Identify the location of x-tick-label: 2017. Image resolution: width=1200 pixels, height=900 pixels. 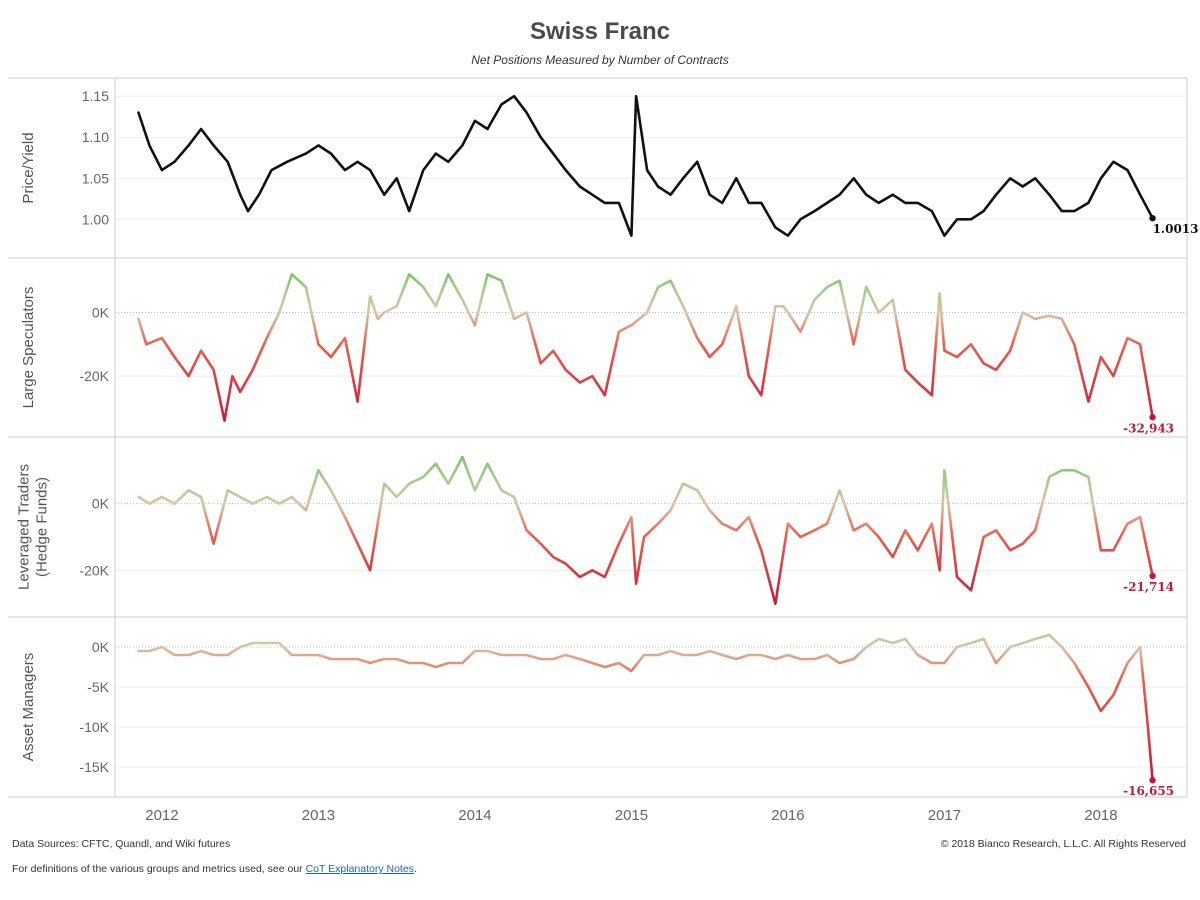
(944, 815).